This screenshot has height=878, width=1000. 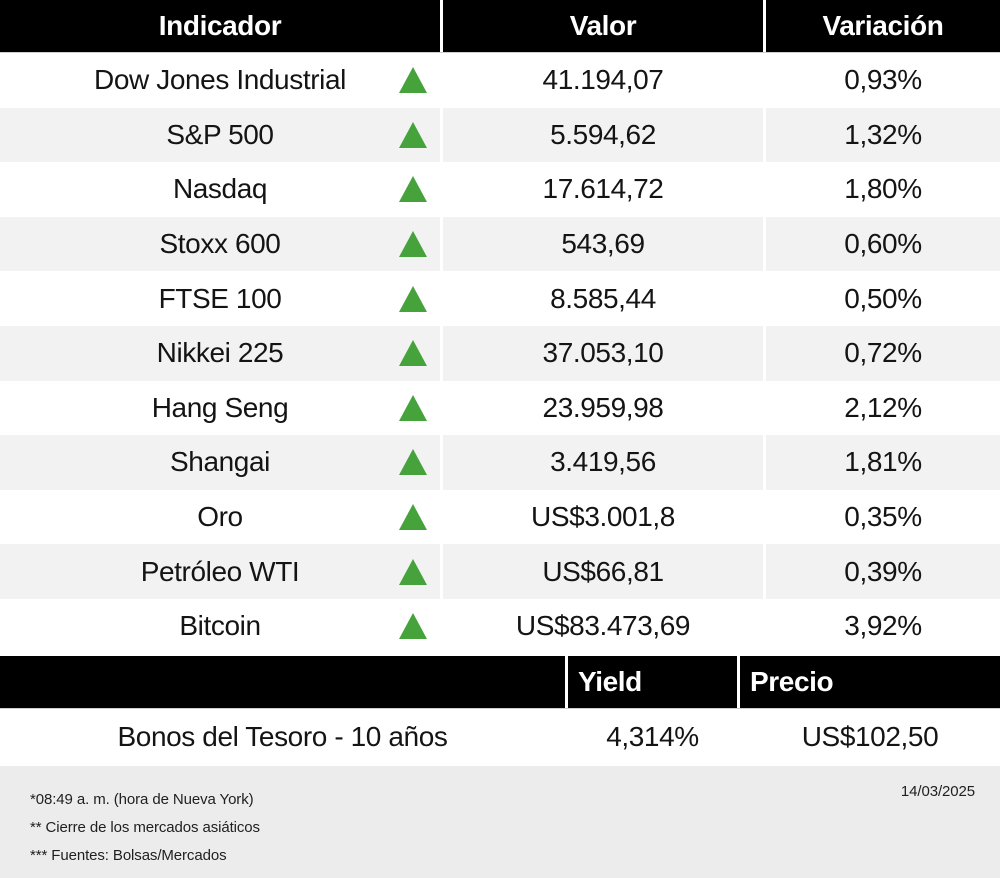 I want to click on indicator-value: 543,69, so click(x=603, y=244).